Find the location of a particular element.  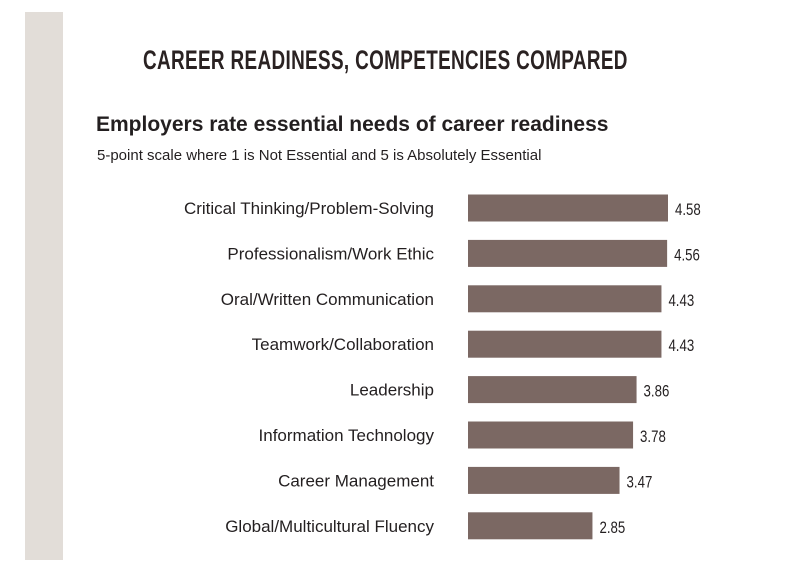

category-label: Teamwork/Collaboration is located at coordinates (343, 344).